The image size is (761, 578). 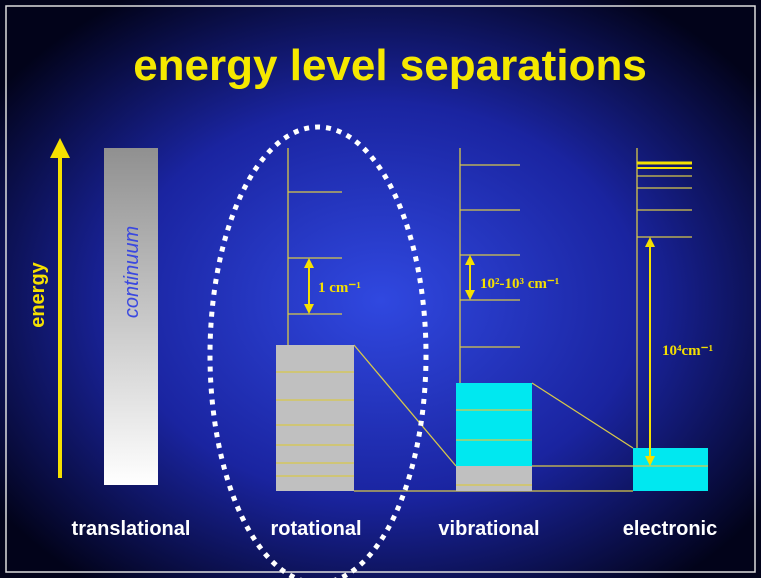 I want to click on electronic-levels, so click(x=670, y=319).